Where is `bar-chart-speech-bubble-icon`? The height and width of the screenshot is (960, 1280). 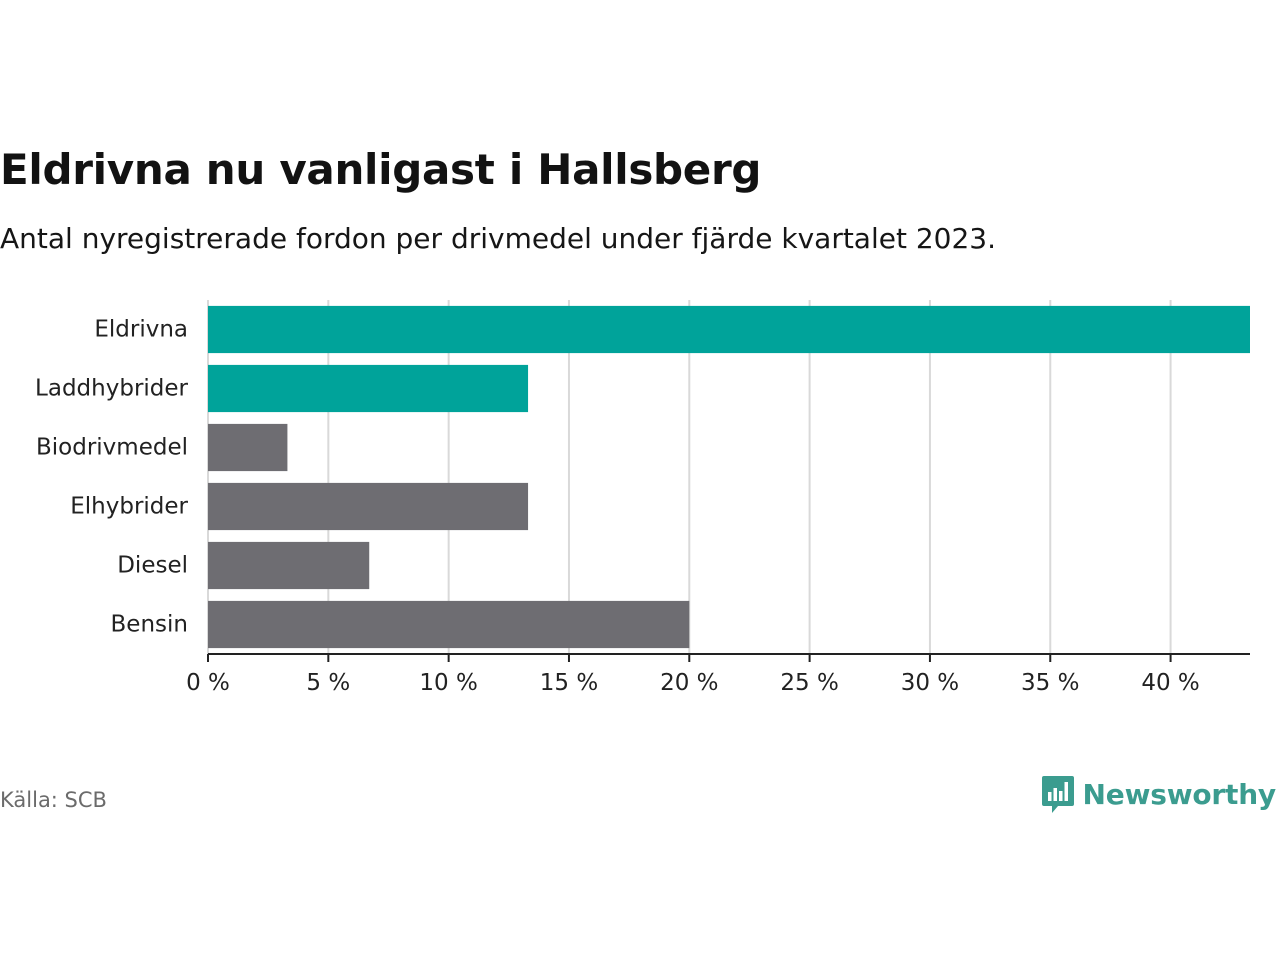
bar-chart-speech-bubble-icon is located at coordinates (1057, 794).